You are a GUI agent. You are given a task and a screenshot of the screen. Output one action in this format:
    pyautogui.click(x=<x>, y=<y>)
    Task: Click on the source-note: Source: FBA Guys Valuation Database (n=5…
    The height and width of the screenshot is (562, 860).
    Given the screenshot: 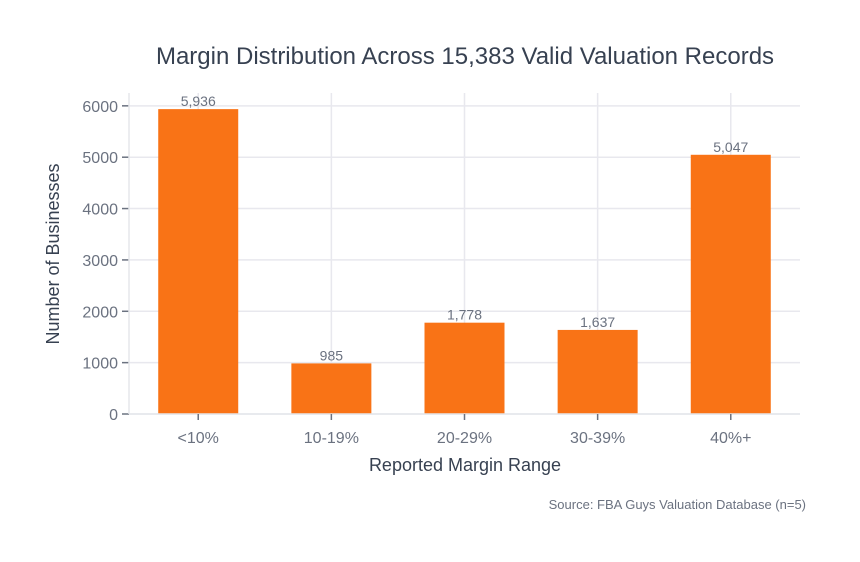 What is the action you would take?
    pyautogui.click(x=677, y=504)
    